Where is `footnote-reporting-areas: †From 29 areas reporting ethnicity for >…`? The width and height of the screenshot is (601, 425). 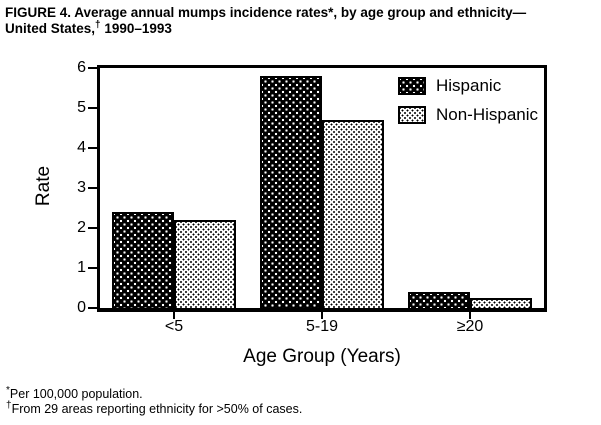
footnote-reporting-areas: †From 29 areas reporting ethnicity for >… is located at coordinates (154, 408).